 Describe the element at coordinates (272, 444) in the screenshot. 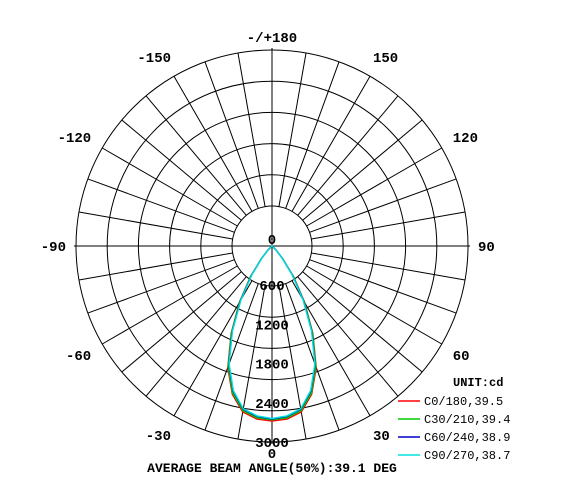

I see `radial-tick-label: 3000` at that location.